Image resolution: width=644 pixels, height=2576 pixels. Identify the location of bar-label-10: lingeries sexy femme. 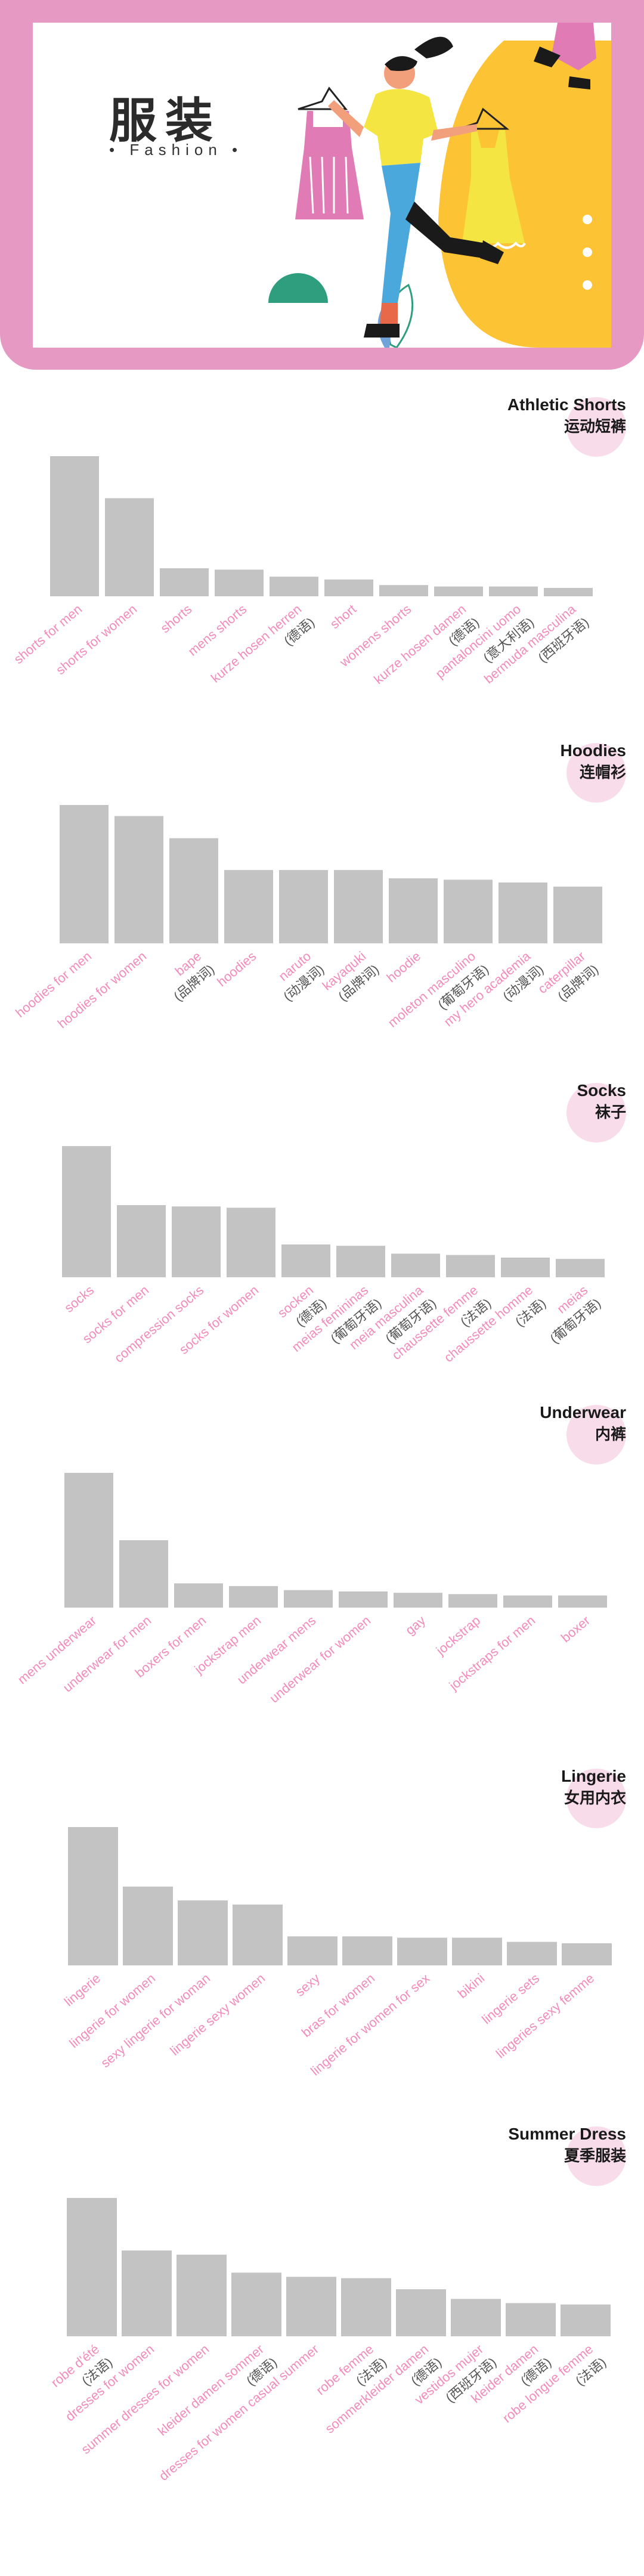
(545, 2016).